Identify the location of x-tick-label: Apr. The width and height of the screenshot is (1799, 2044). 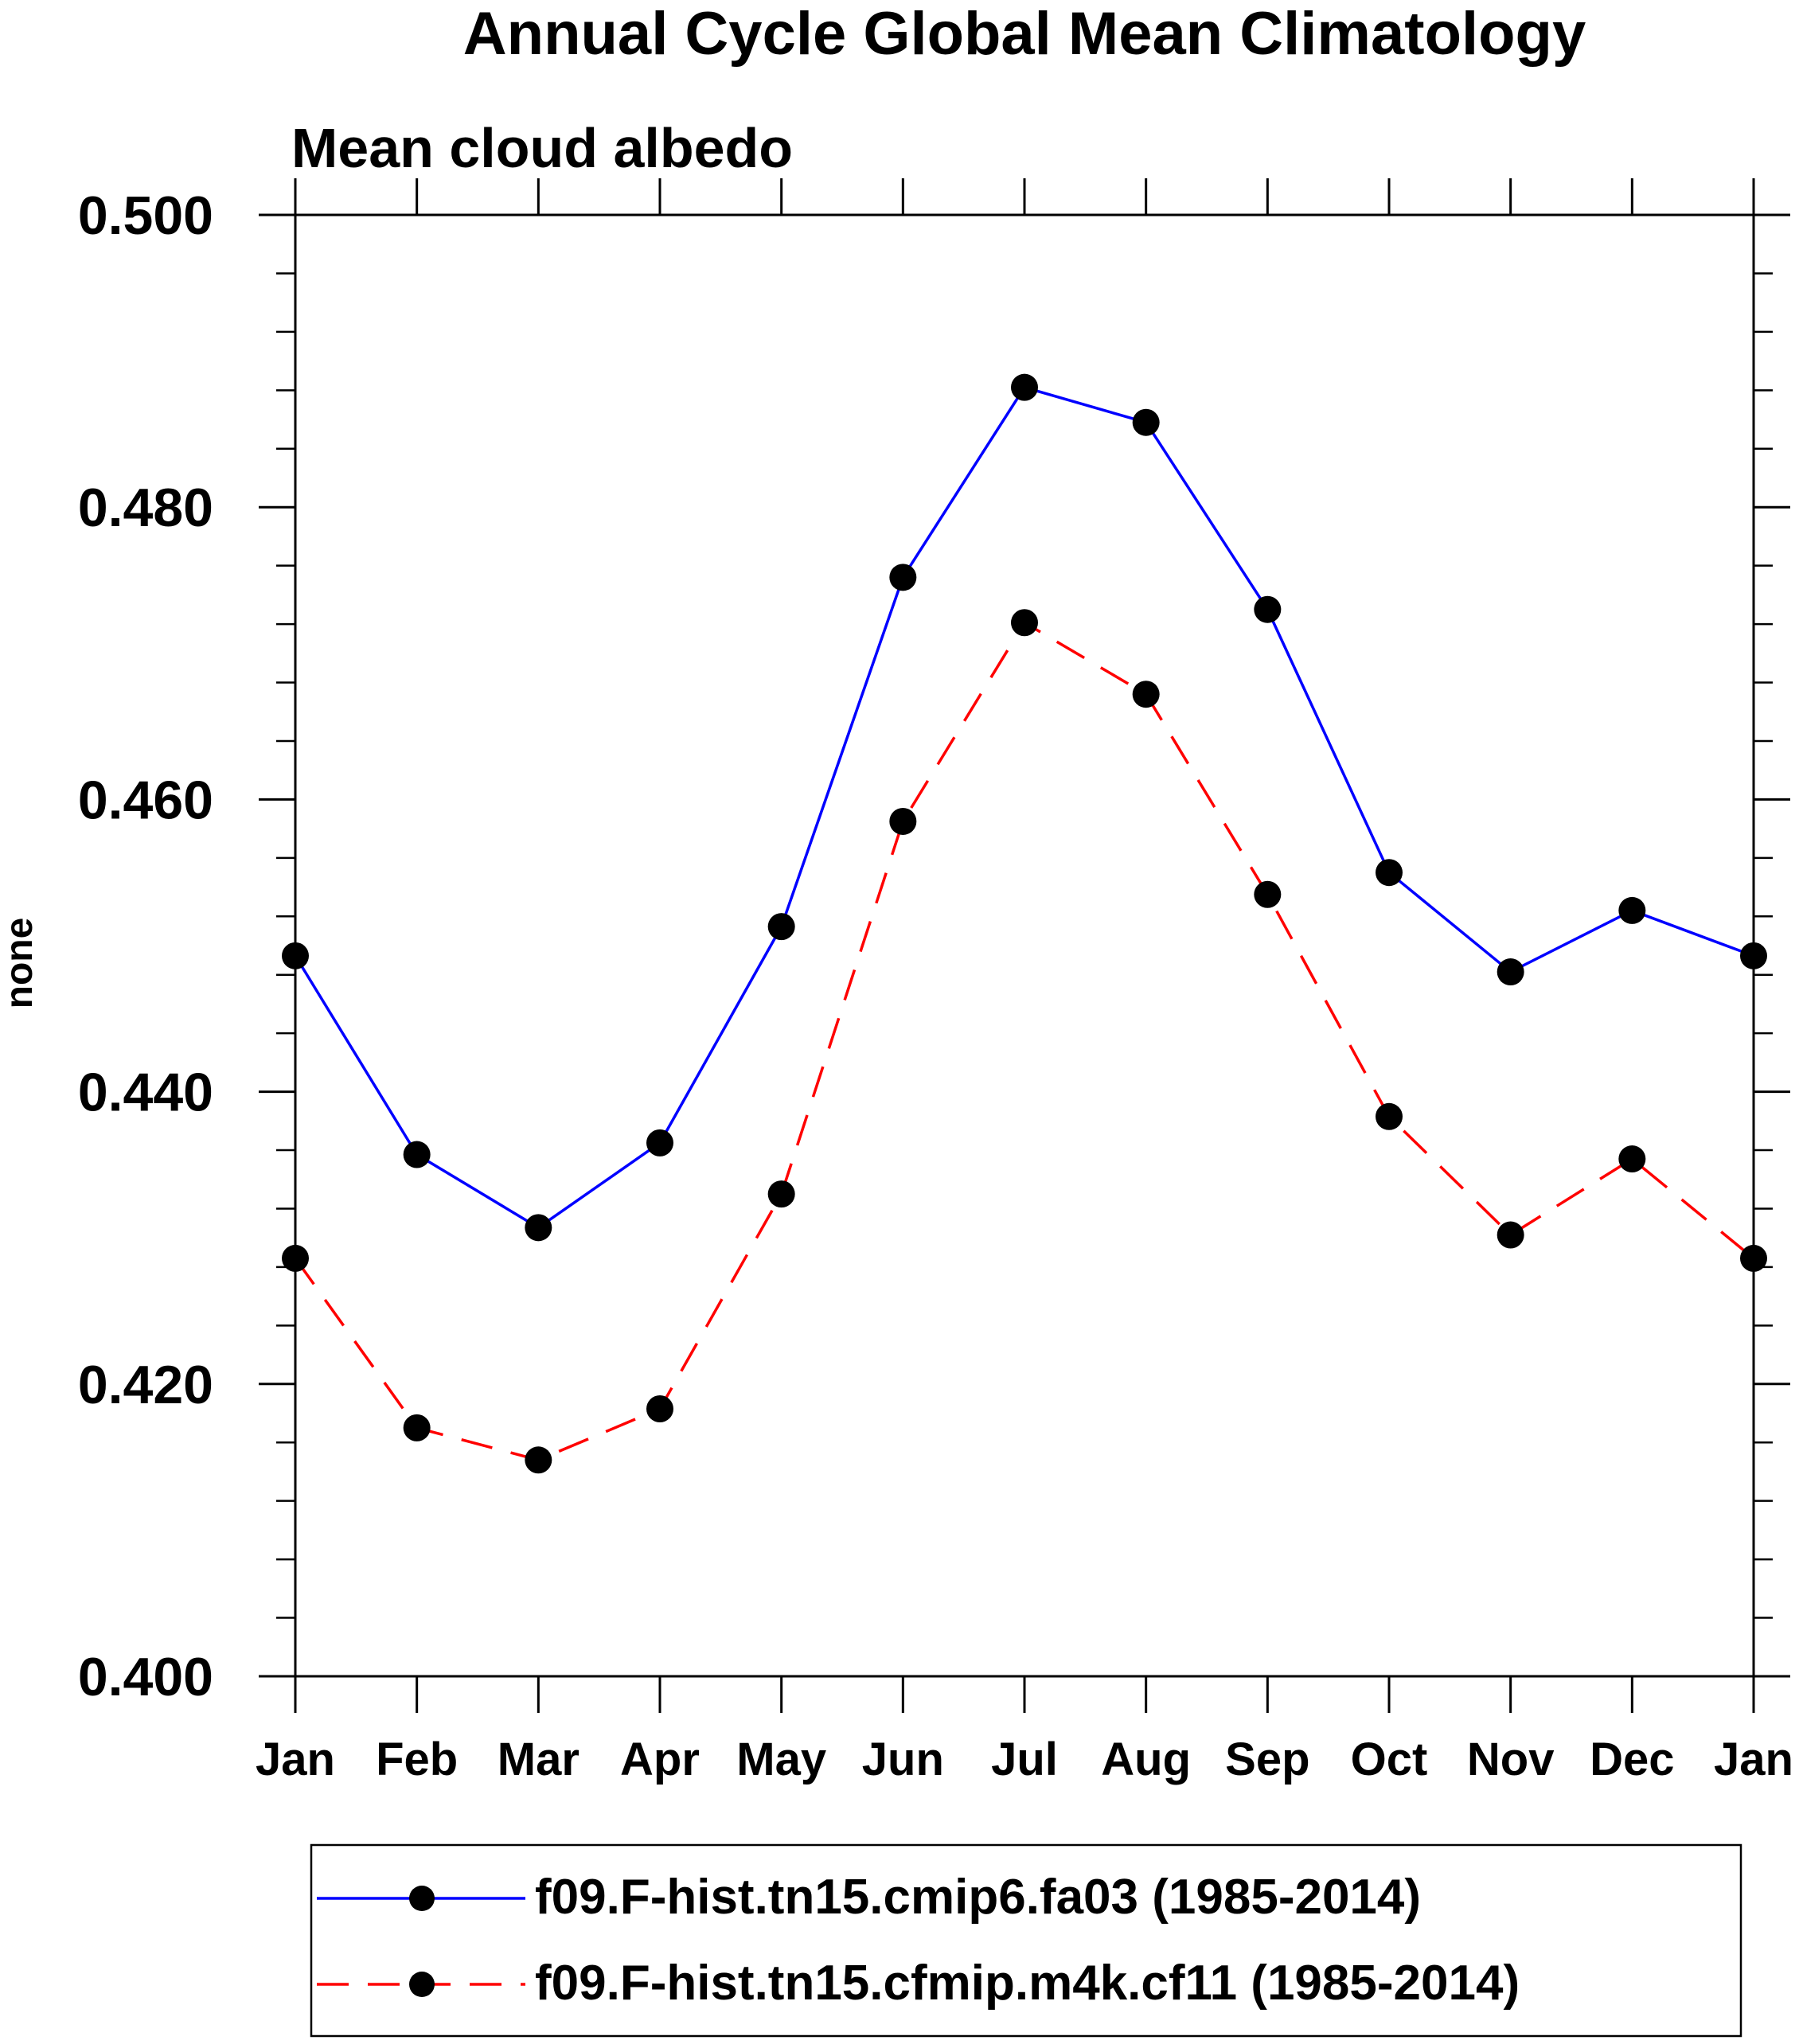
(660, 1759).